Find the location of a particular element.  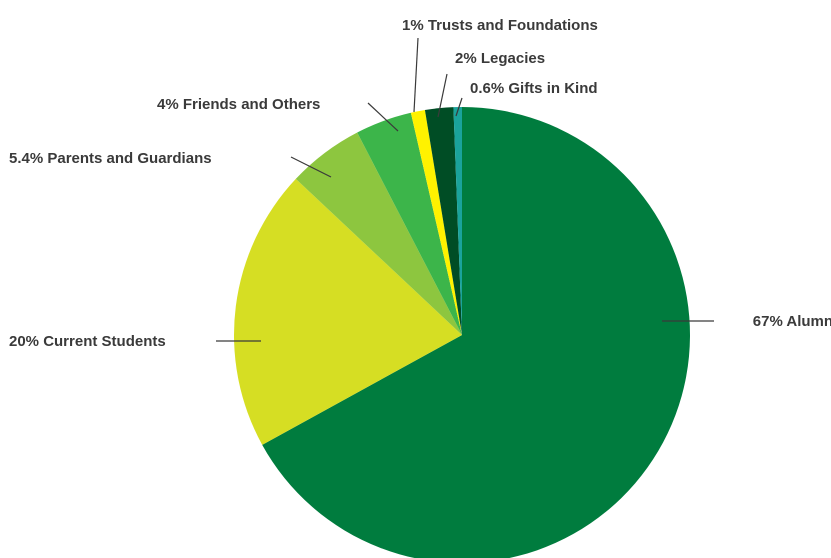

pie-slice-4-friends-and-others is located at coordinates (409, 223).